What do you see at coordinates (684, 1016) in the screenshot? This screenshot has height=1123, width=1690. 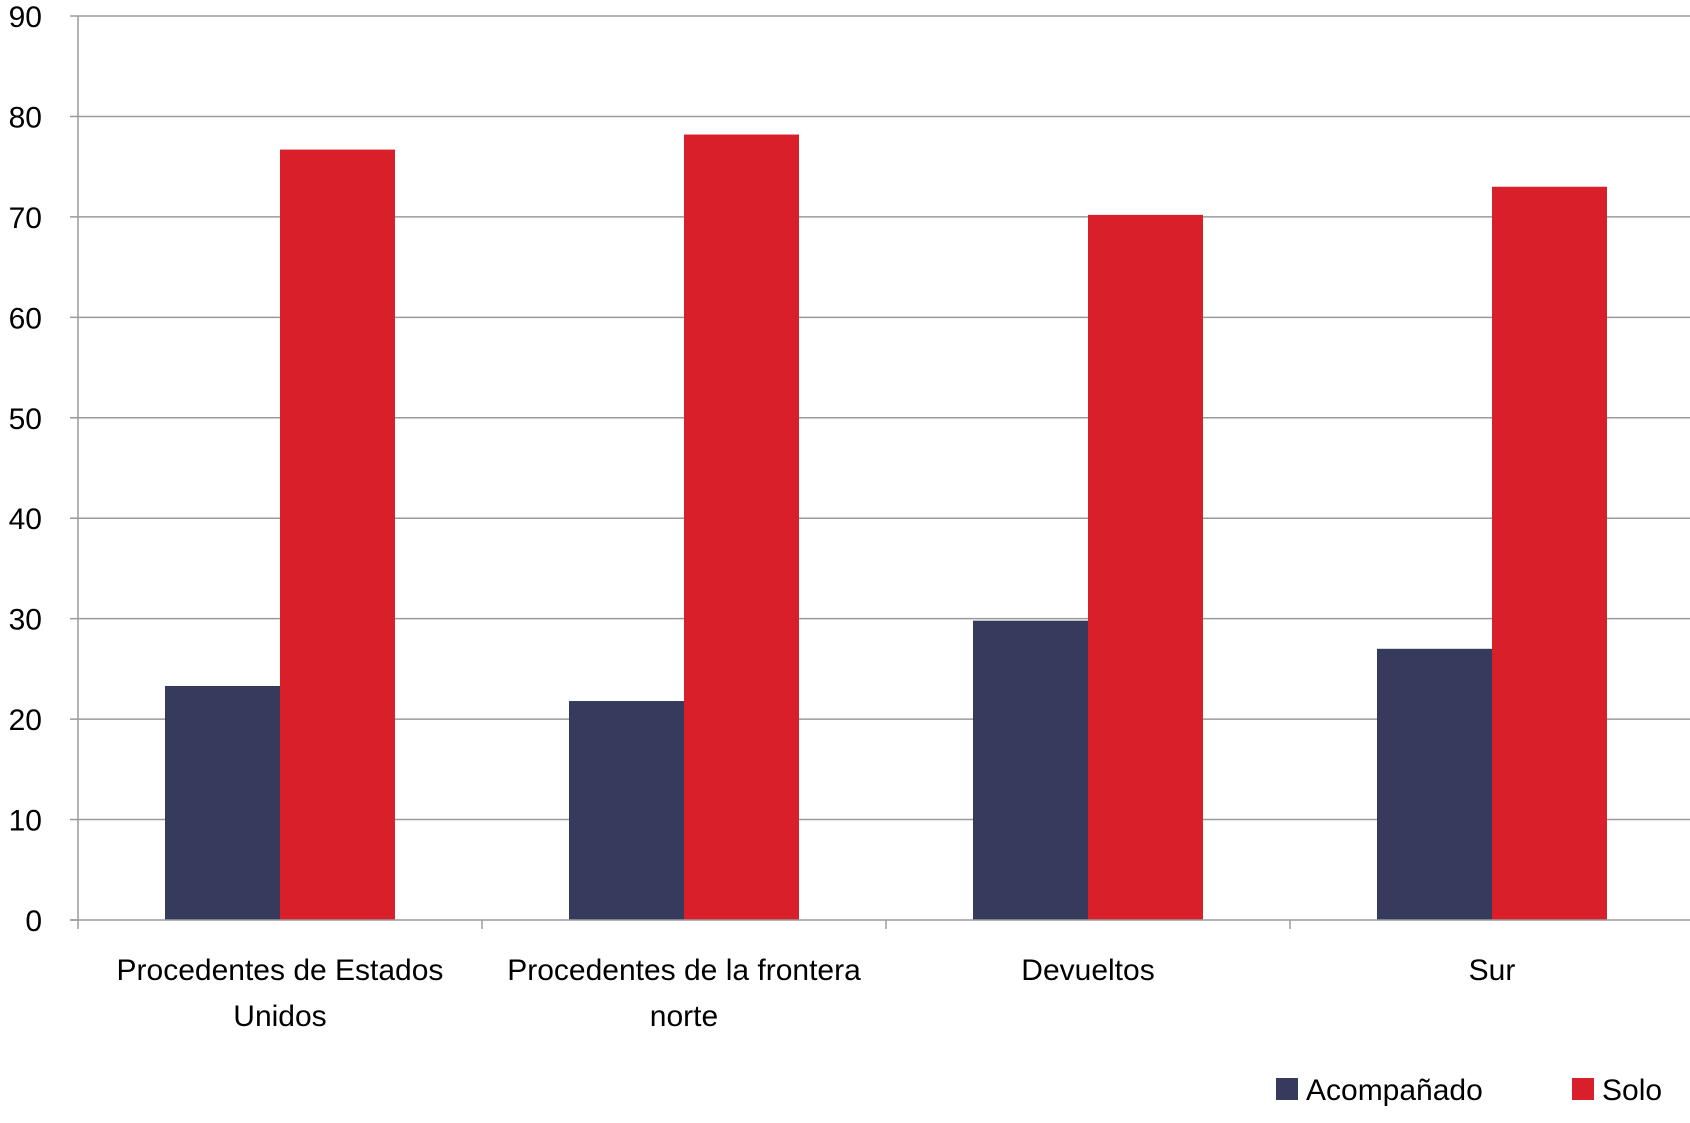 I see `x-category-label: norte` at bounding box center [684, 1016].